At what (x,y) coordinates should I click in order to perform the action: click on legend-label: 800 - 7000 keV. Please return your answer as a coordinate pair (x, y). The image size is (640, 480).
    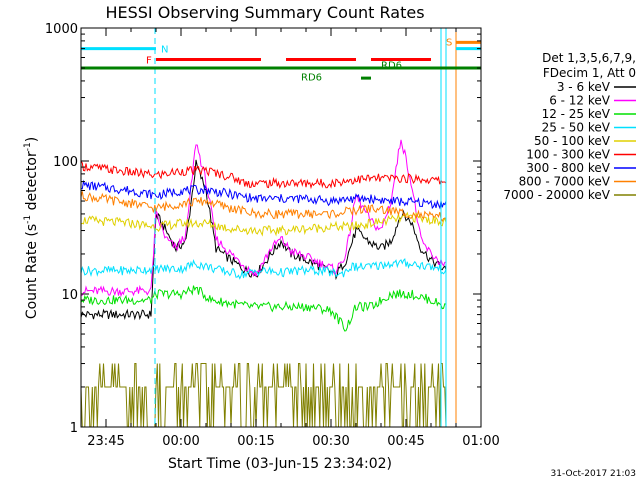
    Looking at the image, I should click on (565, 182).